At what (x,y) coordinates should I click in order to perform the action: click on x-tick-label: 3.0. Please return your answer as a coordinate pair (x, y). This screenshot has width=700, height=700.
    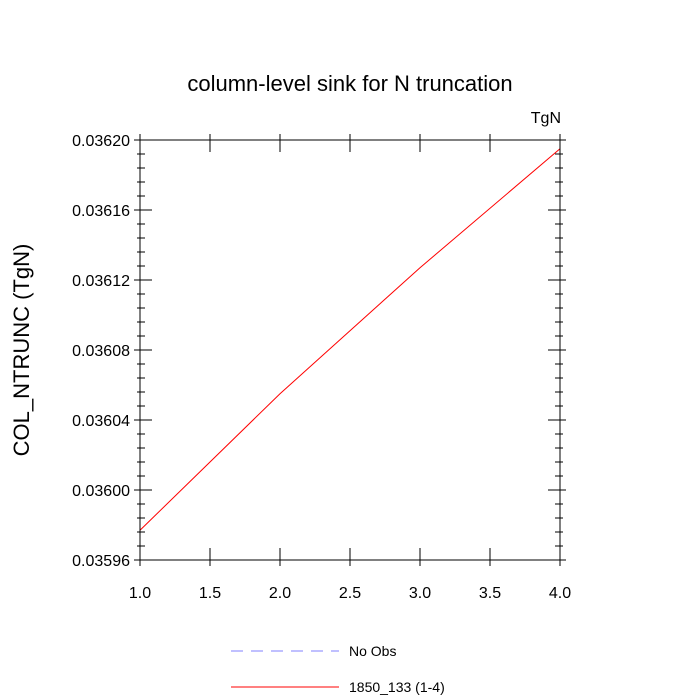
    Looking at the image, I should click on (420, 593).